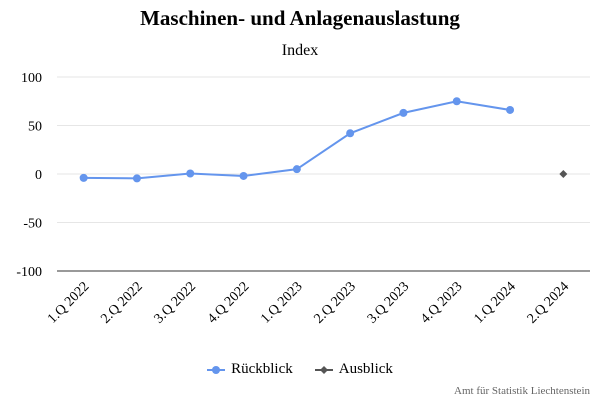  I want to click on legend-item-rueckblick: Rückblick, so click(250, 369).